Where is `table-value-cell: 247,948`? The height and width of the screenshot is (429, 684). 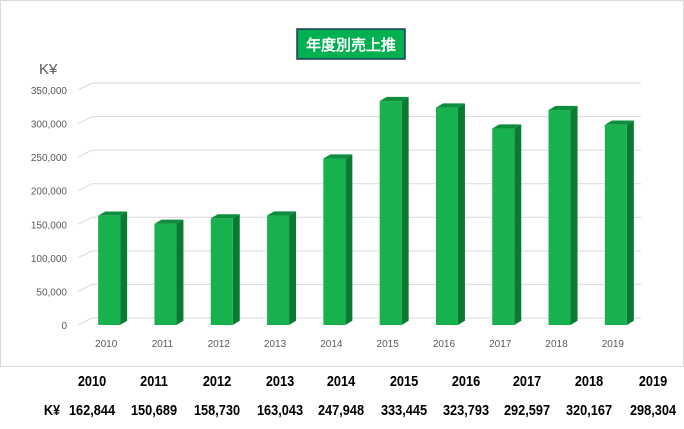
table-value-cell: 247,948 is located at coordinates (341, 410).